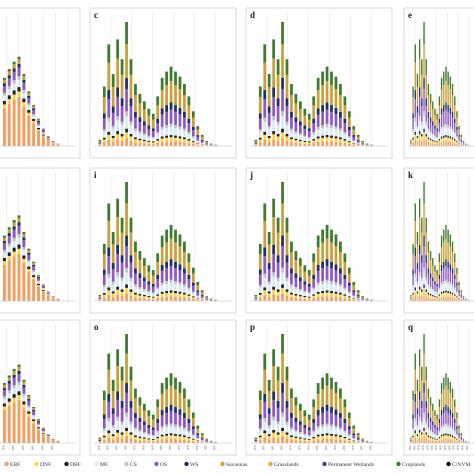 Image resolution: width=474 pixels, height=474 pixels. What do you see at coordinates (413, 465) in the screenshot?
I see `legend-label: Croplands` at bounding box center [413, 465].